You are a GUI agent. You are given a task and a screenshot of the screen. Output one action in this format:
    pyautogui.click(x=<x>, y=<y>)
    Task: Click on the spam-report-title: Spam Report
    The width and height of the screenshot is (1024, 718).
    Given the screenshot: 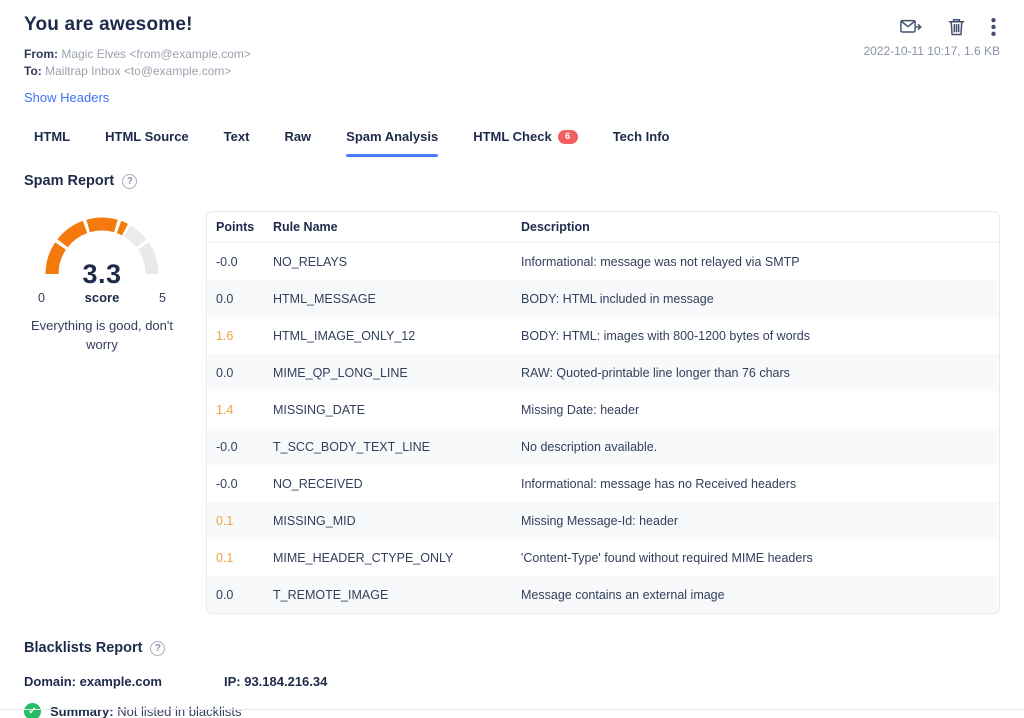 What is the action you would take?
    pyautogui.click(x=69, y=181)
    